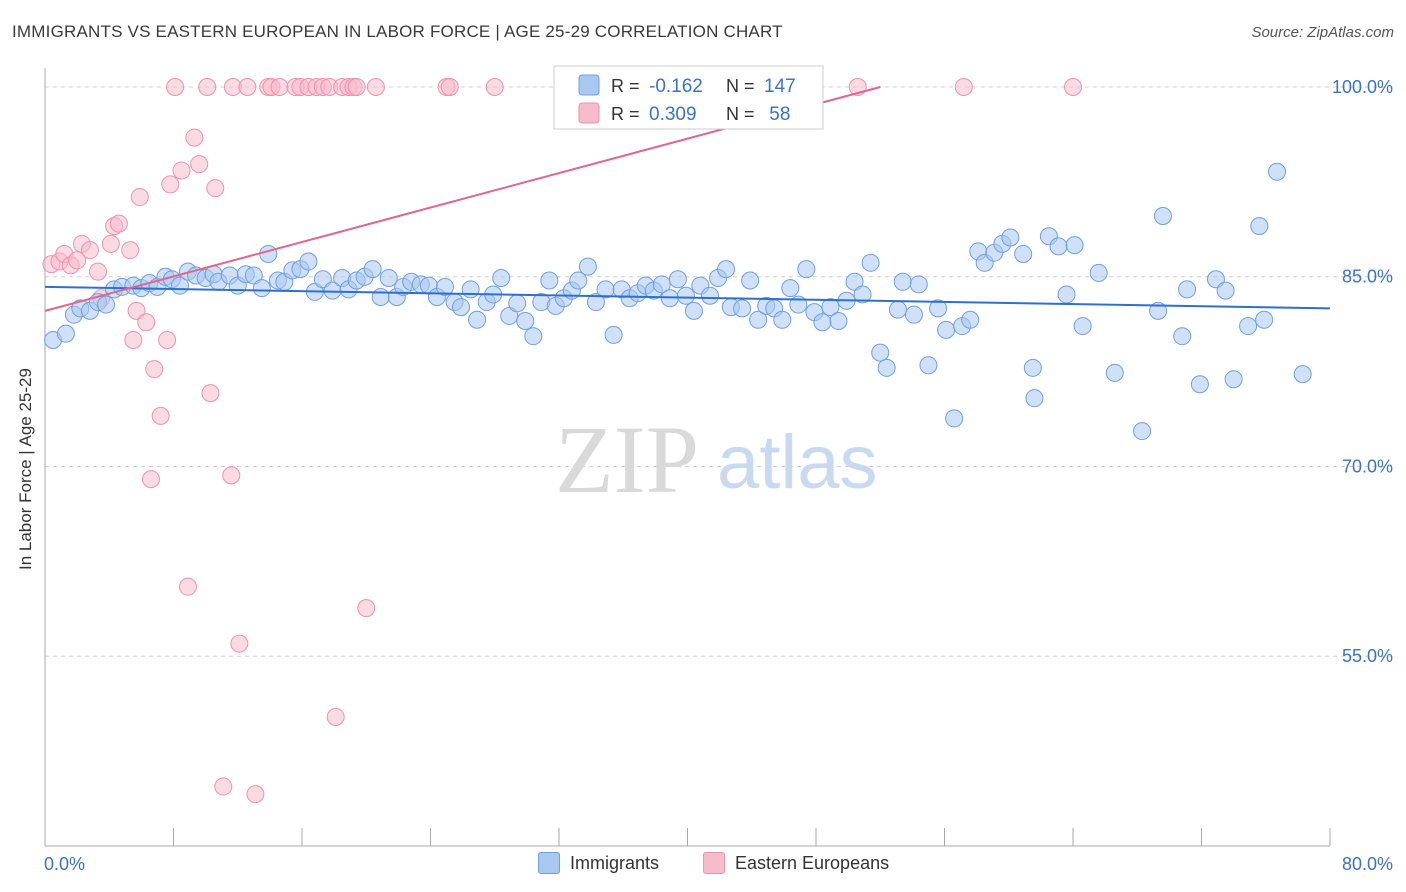  I want to click on legend-item-immigrants: Immigrants, so click(598, 863).